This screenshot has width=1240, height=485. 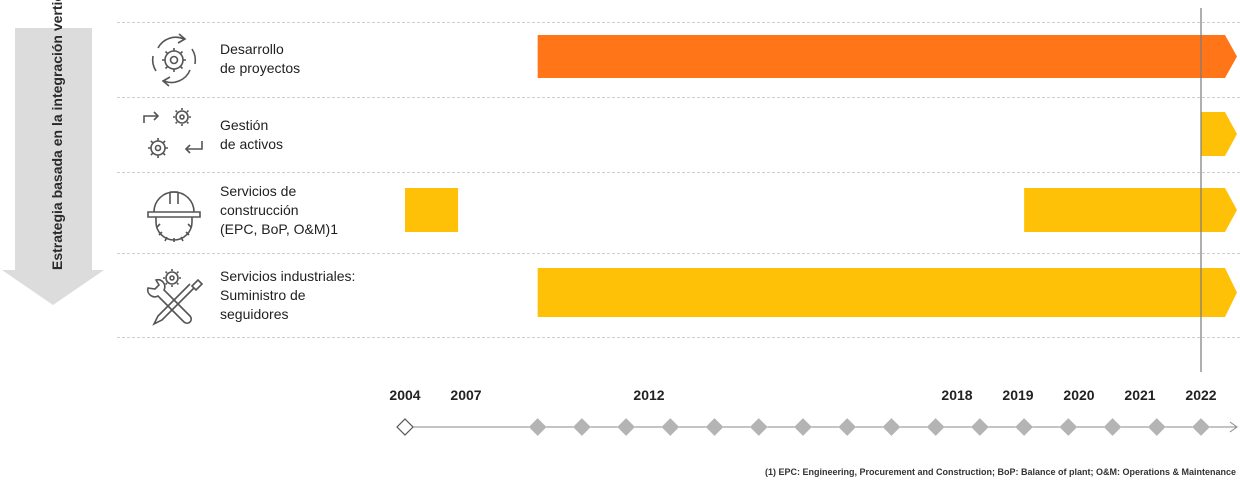 What do you see at coordinates (260, 59) in the screenshot?
I see `row-label-desarrollo: Desarrollo de proyectos` at bounding box center [260, 59].